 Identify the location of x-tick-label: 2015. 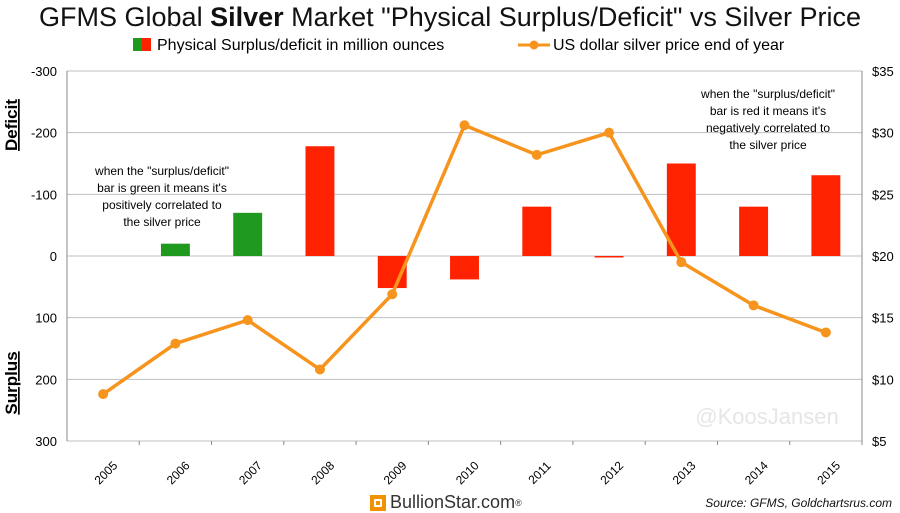
(828, 472).